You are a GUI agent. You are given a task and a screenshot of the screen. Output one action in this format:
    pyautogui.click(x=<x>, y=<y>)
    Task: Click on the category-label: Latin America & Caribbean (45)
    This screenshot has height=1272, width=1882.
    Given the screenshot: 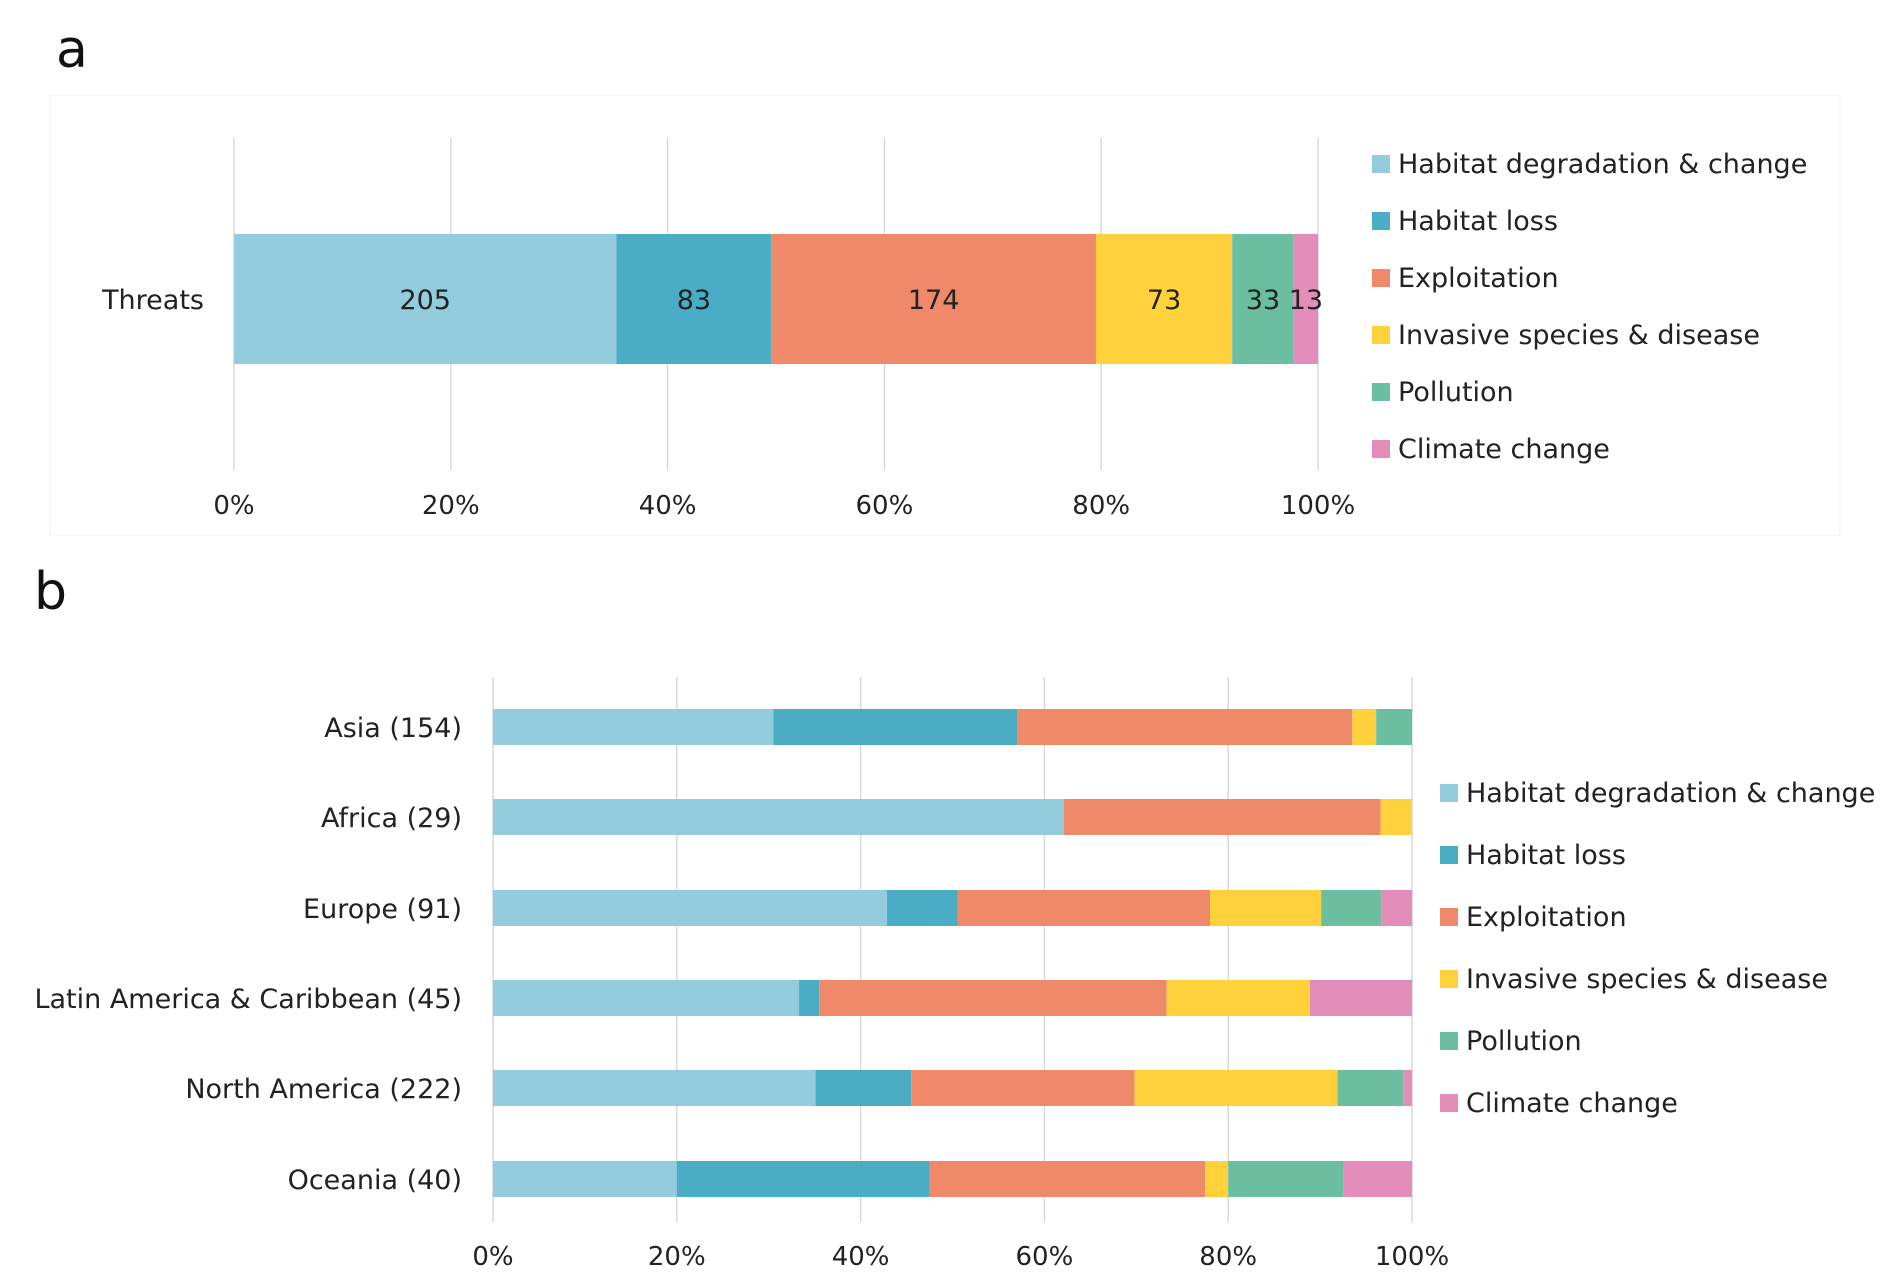 What is the action you would take?
    pyautogui.click(x=248, y=999)
    